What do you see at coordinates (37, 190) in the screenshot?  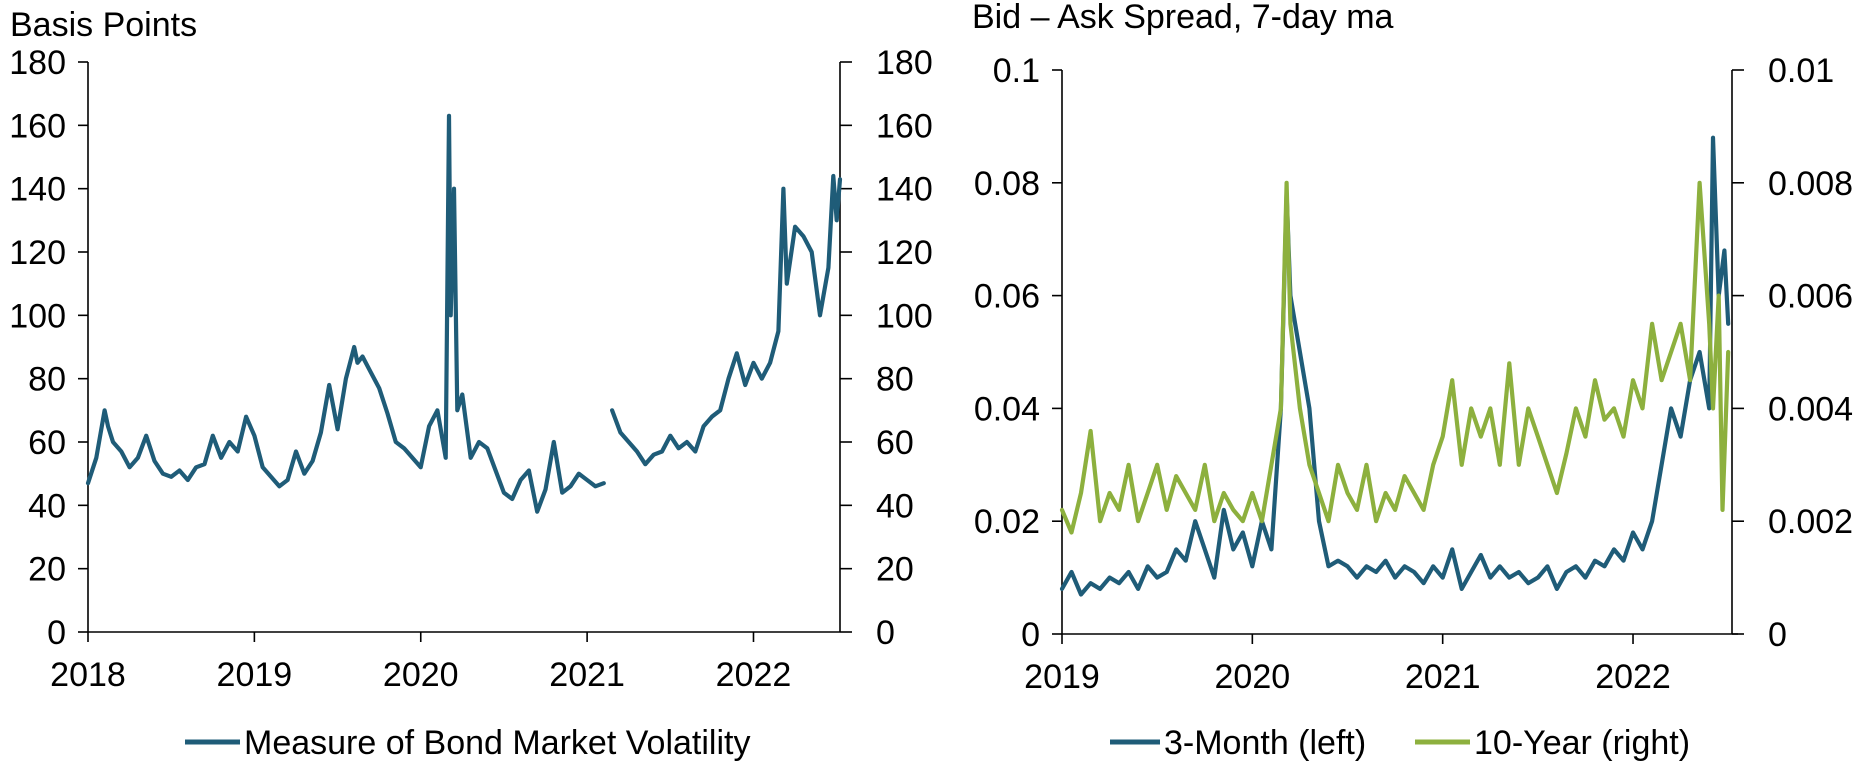 I see `y-tick-label-left: 140` at bounding box center [37, 190].